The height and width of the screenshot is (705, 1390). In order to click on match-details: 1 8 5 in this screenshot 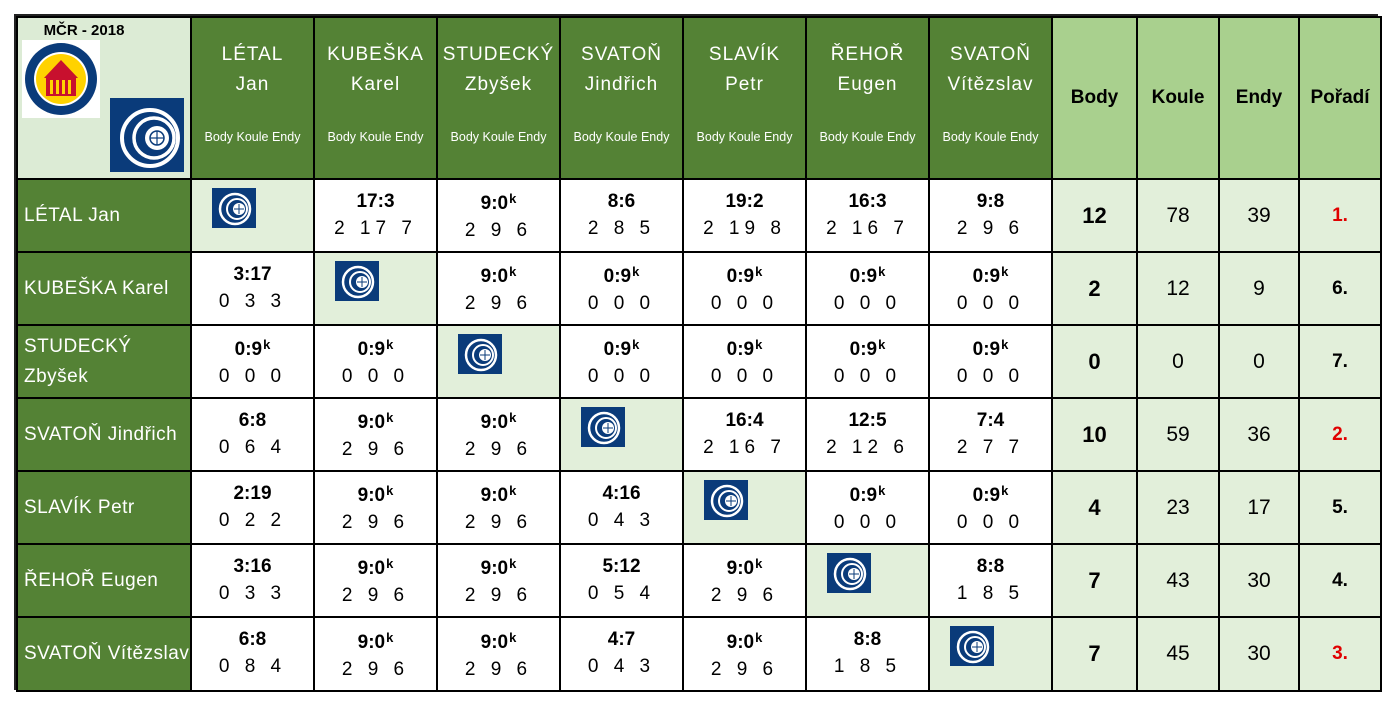, I will do `click(990, 593)`.